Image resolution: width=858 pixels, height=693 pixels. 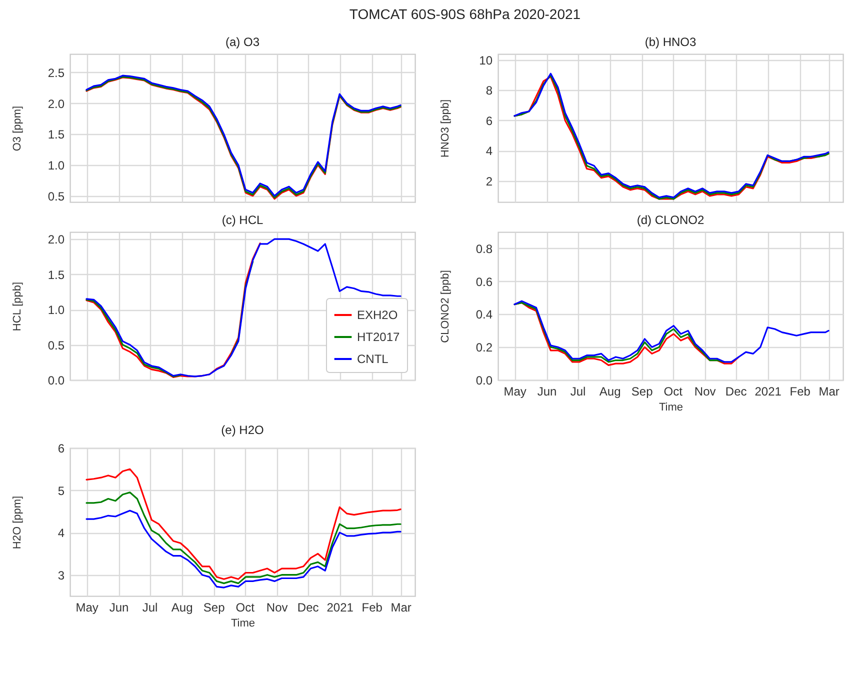 What do you see at coordinates (484, 315) in the screenshot?
I see `y-tick-label: 0.4` at bounding box center [484, 315].